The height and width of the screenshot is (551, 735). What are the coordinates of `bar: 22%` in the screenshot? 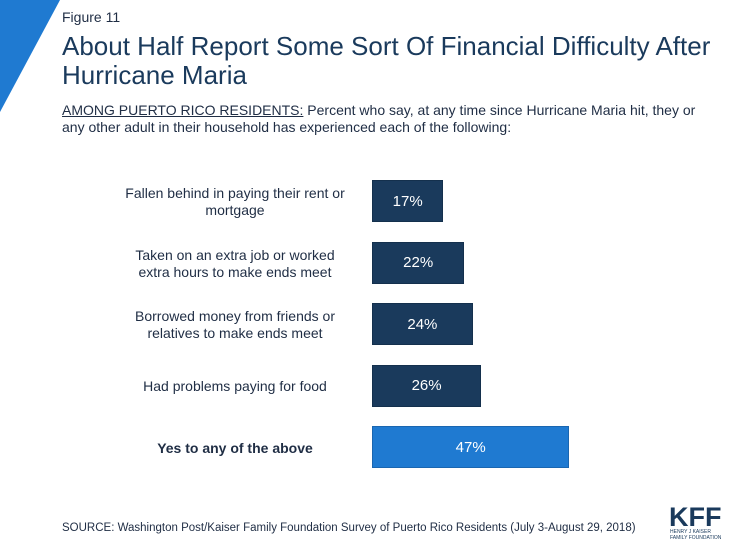 It's located at (418, 262).